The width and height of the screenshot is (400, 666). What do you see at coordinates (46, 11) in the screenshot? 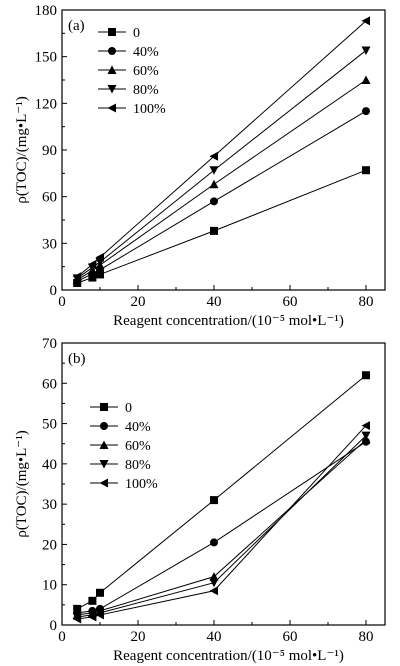
I see `y-tick-label: 180` at bounding box center [46, 11].